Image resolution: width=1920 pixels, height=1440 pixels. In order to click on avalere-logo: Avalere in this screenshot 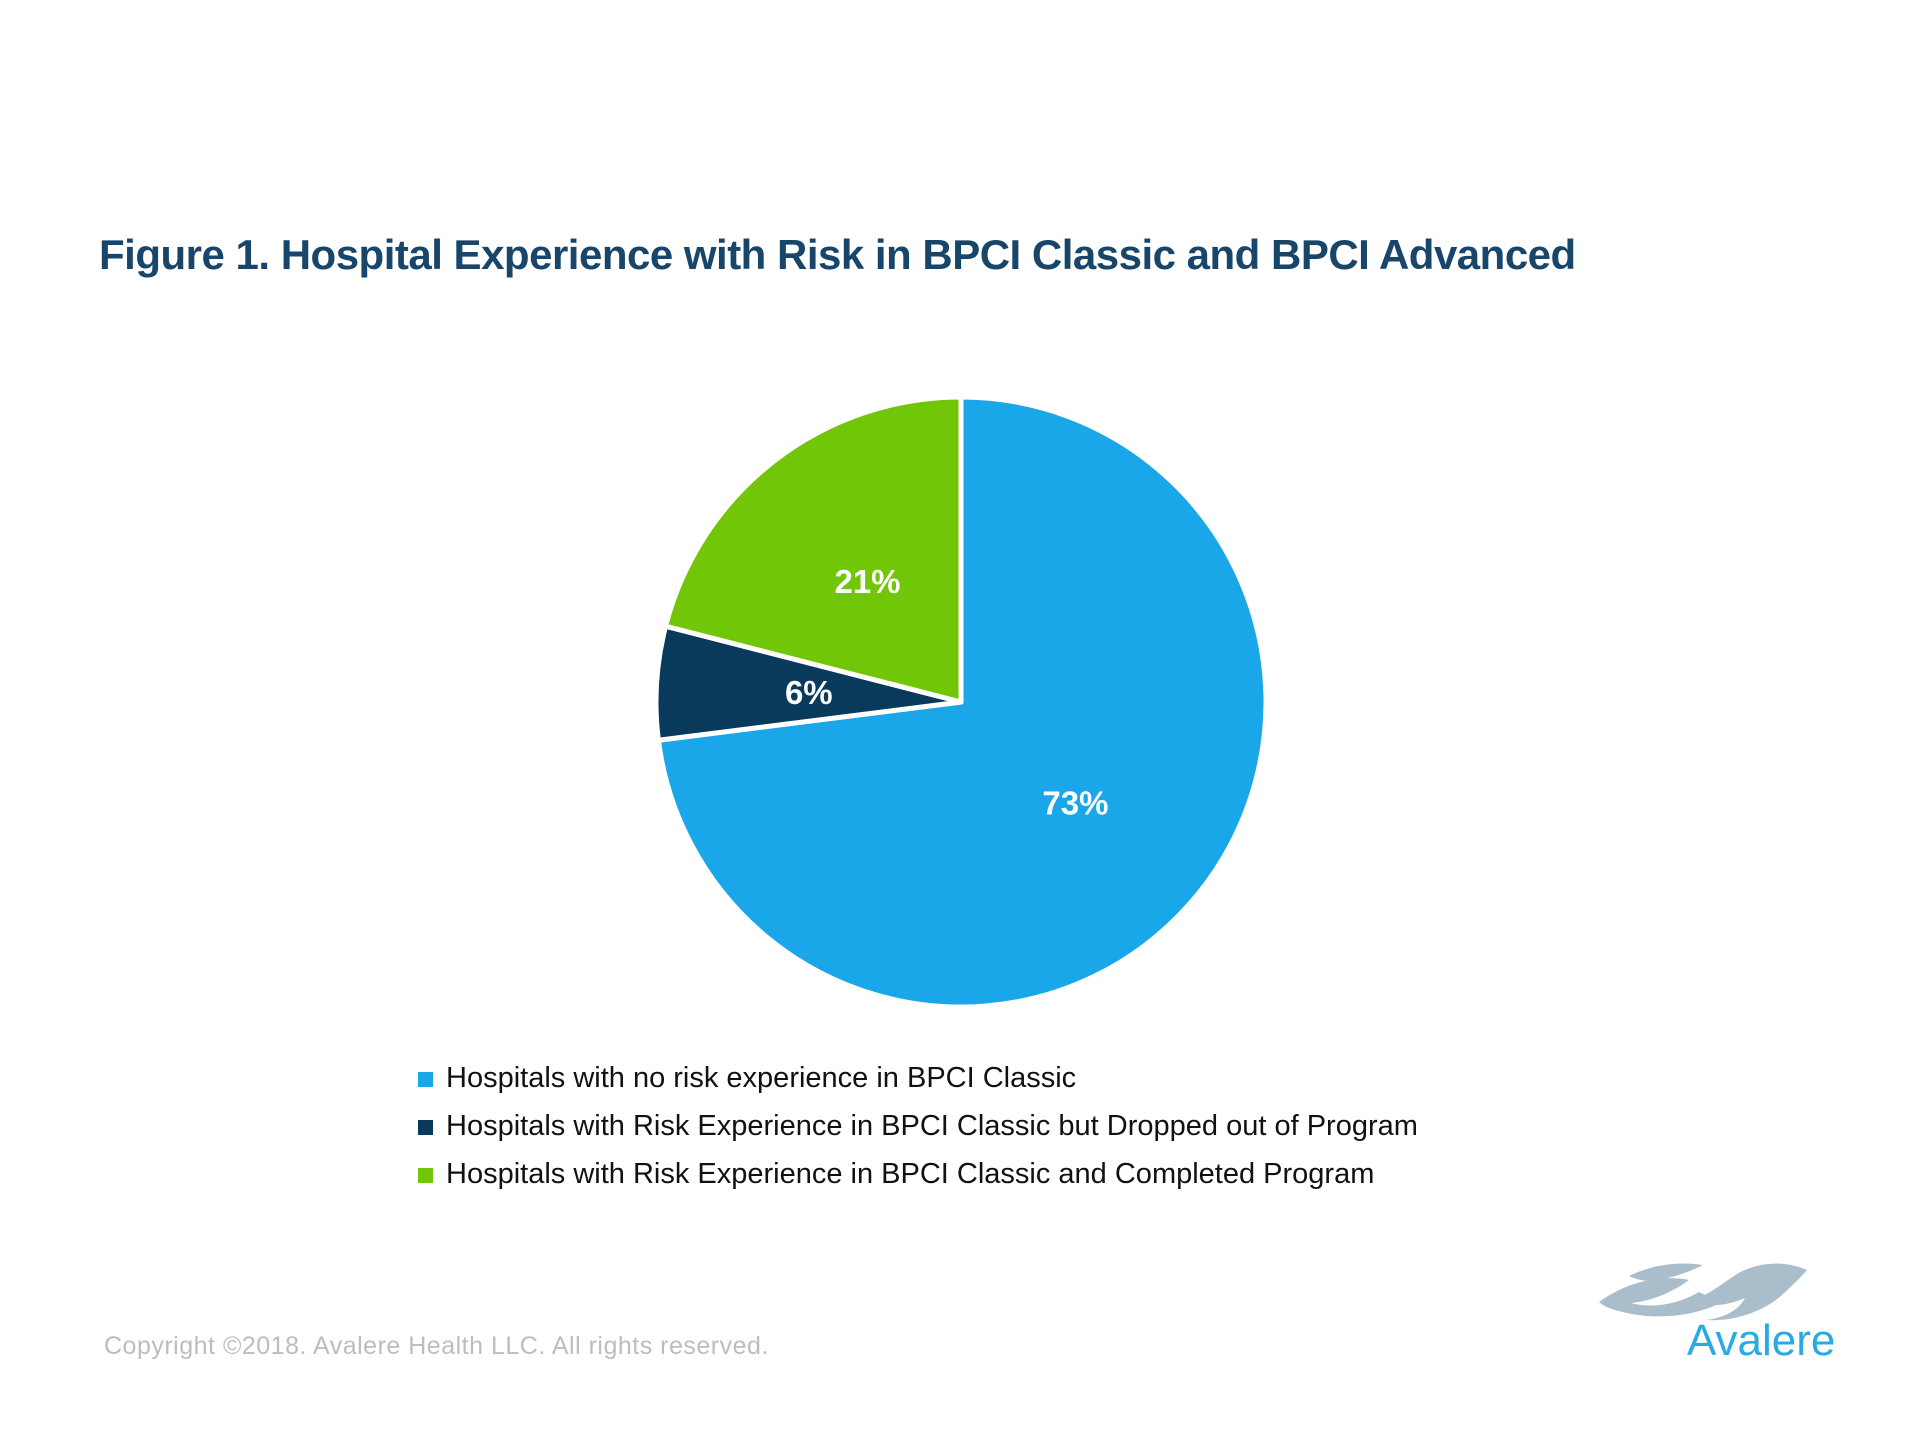, I will do `click(1712, 1313)`.